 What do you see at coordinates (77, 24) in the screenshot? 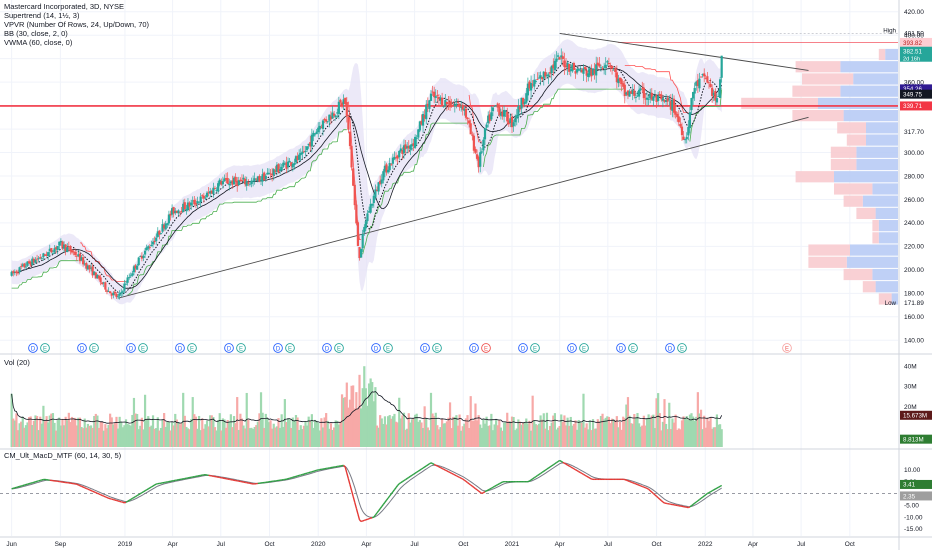
I see `indicator-vpvr-label: VPVR (Number Of Rows, 24, Up/Down, 70)` at bounding box center [77, 24].